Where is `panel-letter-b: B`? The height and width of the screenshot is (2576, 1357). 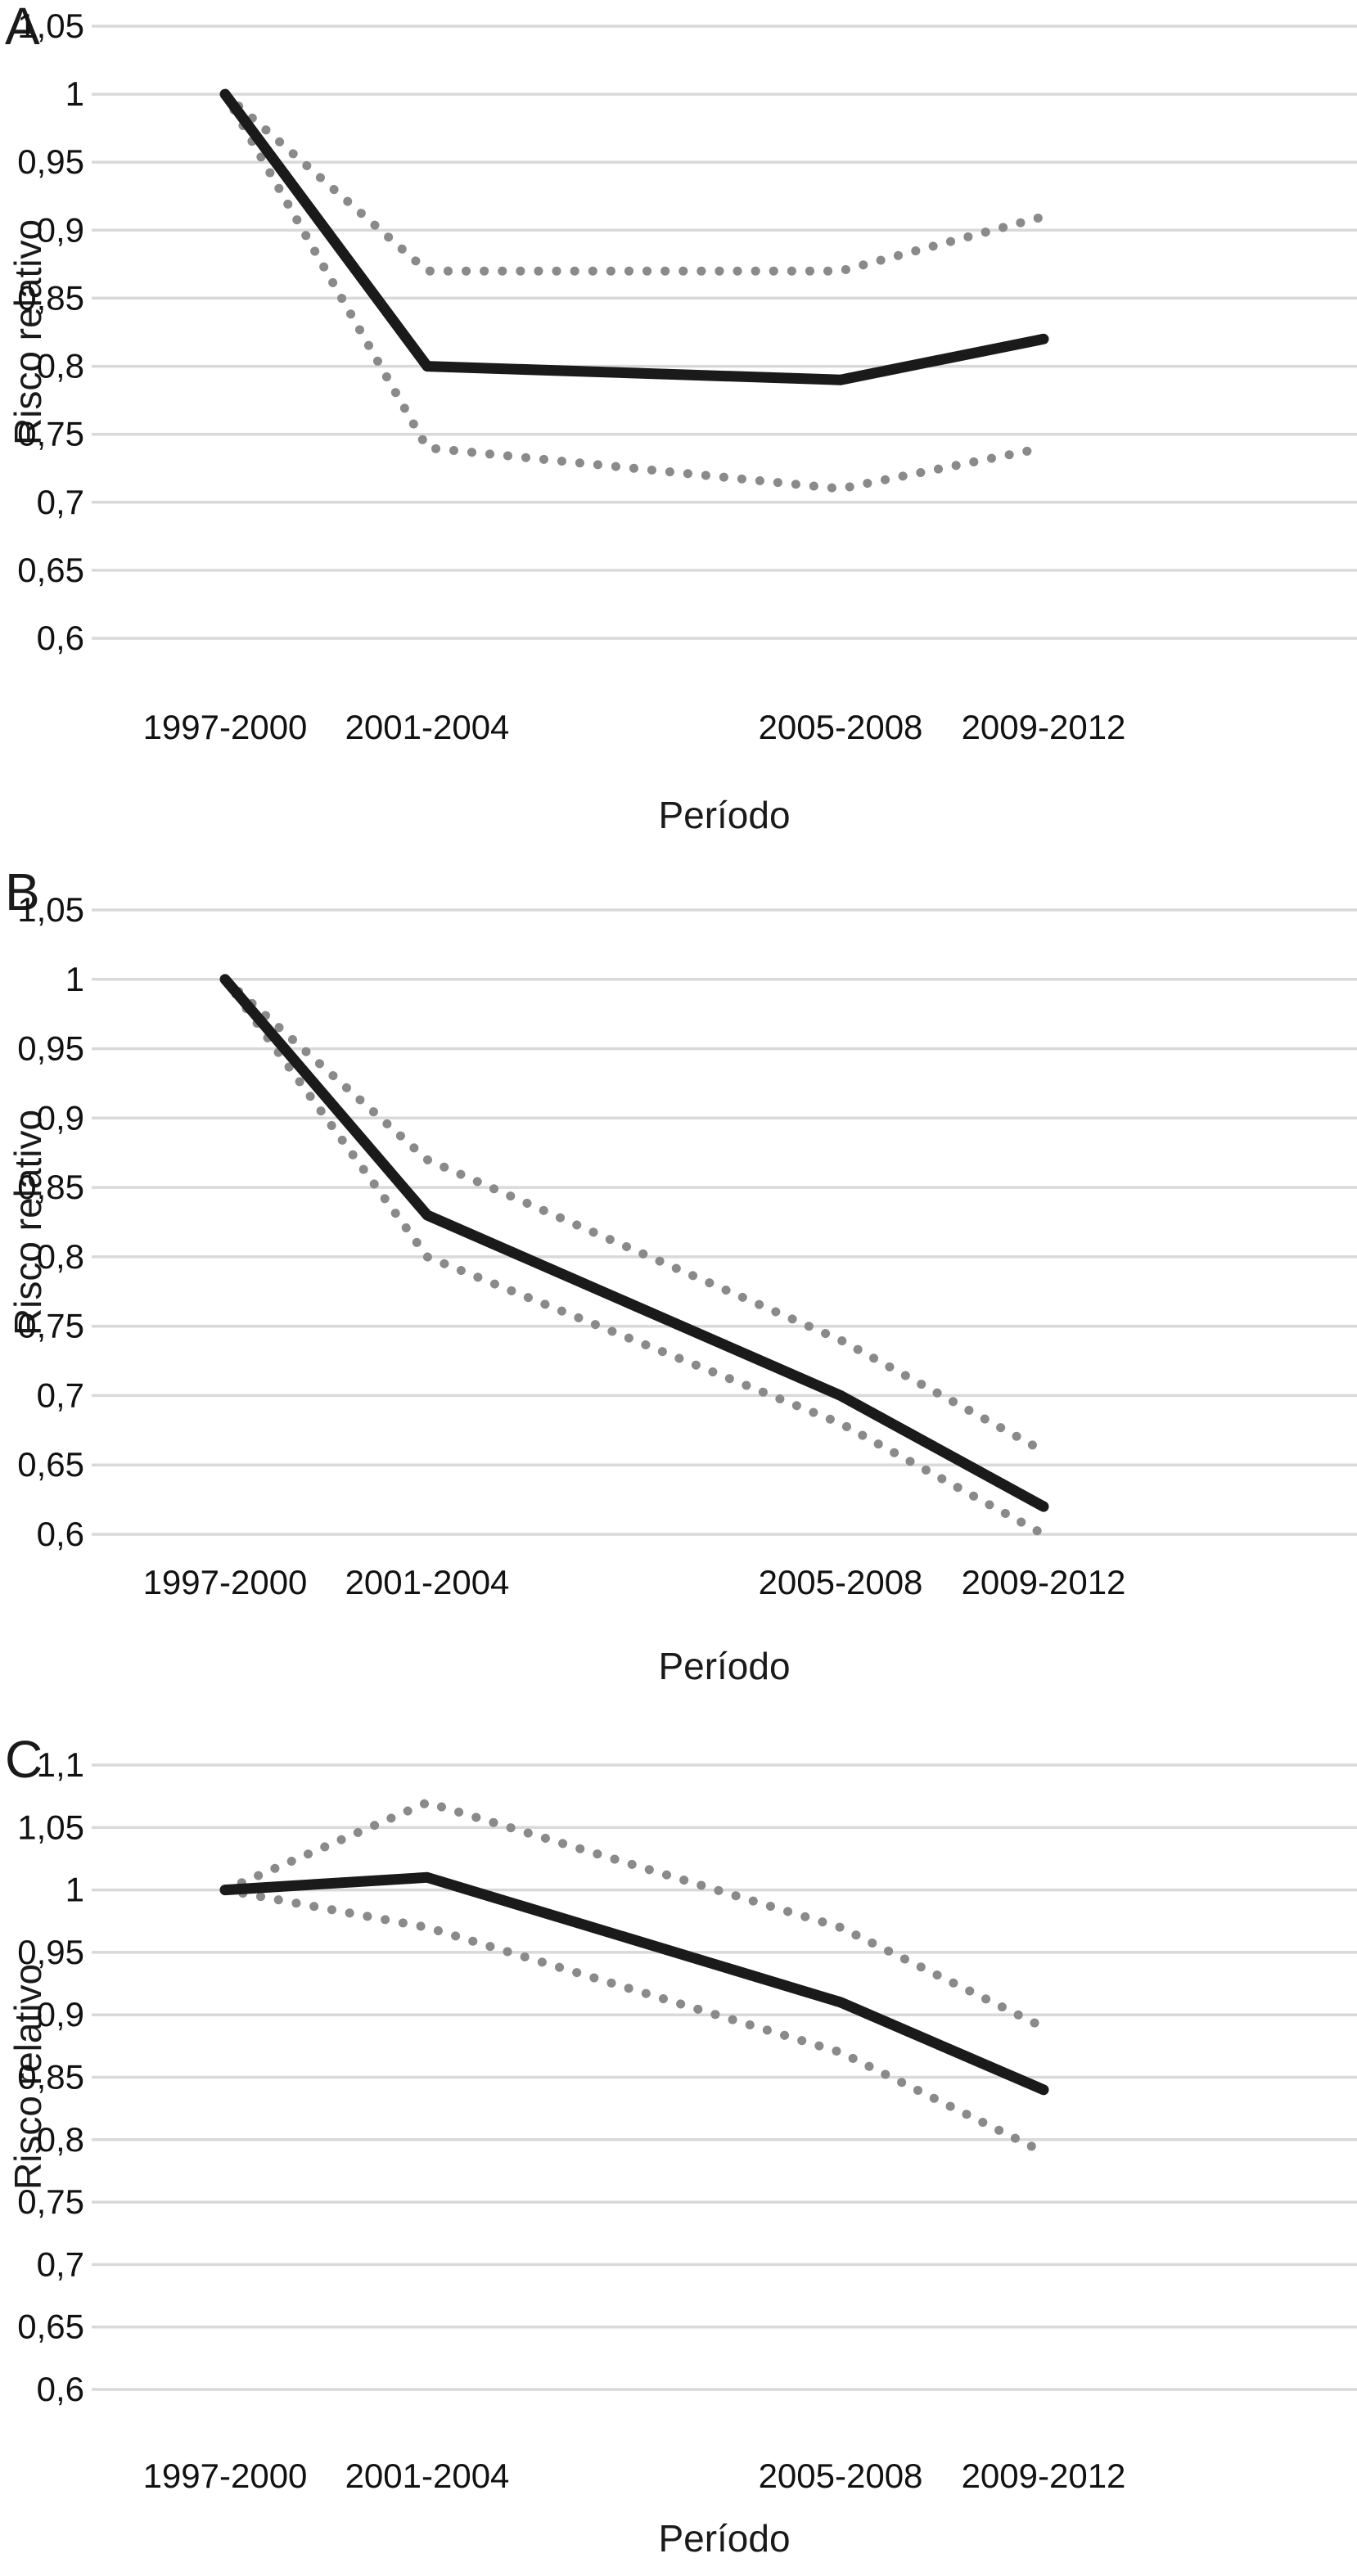 panel-letter-b: B is located at coordinates (22, 891).